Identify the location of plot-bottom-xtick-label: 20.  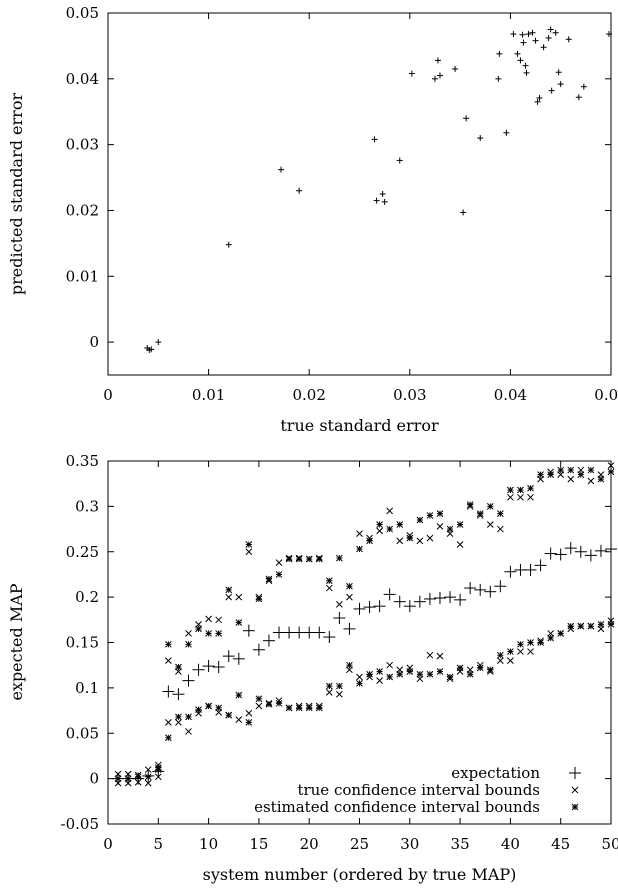
(309, 844).